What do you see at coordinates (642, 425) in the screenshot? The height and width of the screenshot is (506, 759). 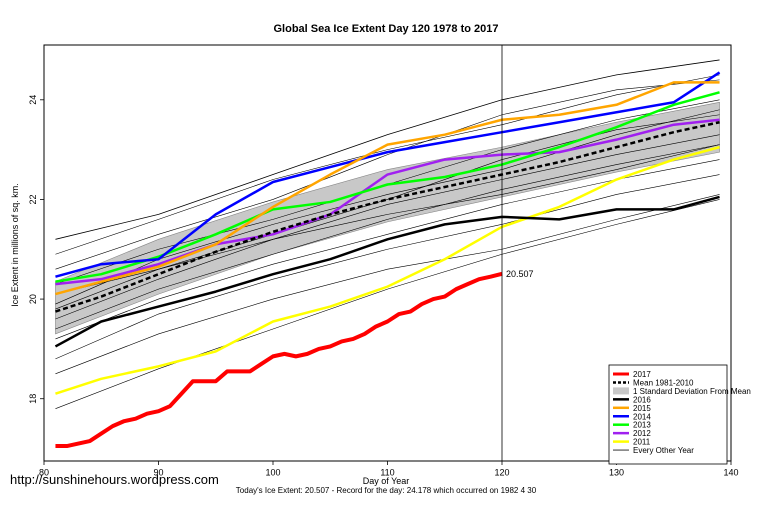 I see `legend-label: 2013` at bounding box center [642, 425].